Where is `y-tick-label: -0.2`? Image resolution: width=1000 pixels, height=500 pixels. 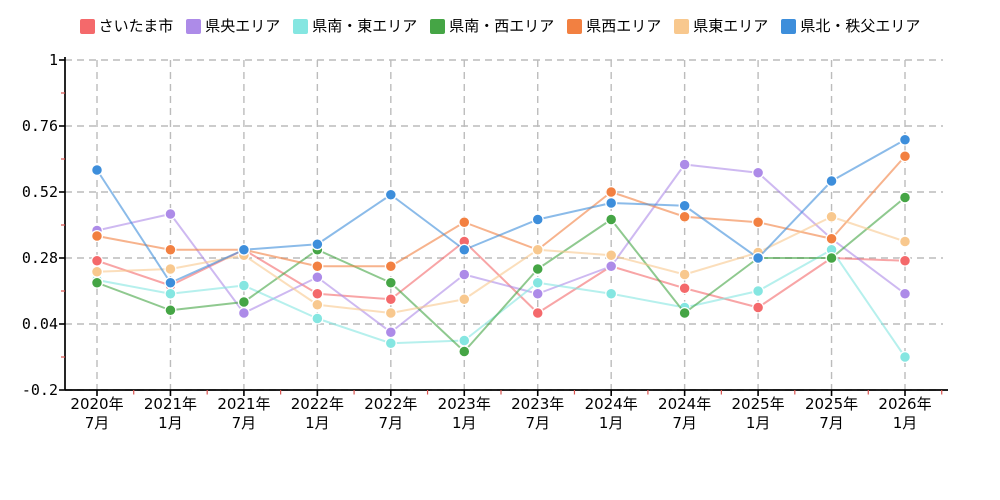
y-tick-label: -0.2 is located at coordinates (40, 390).